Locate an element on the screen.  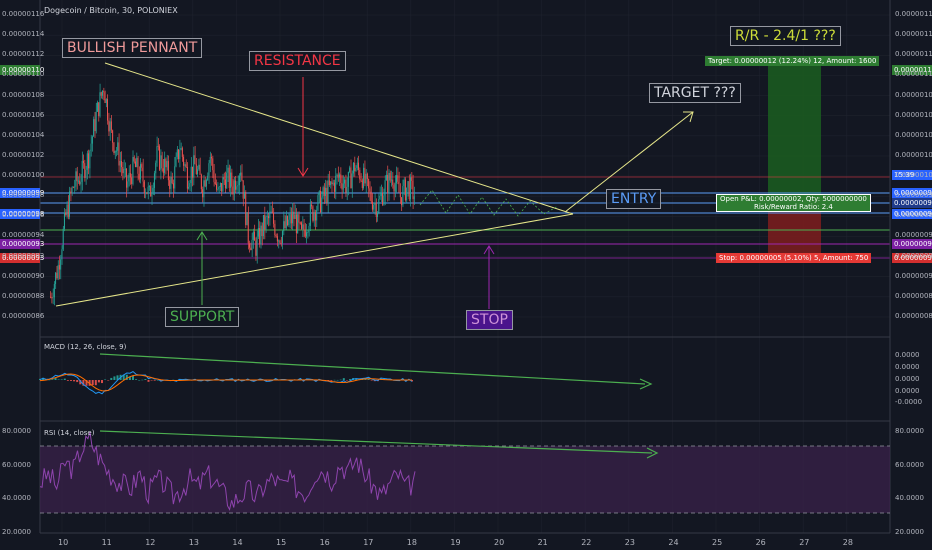
stop-label: STOP is located at coordinates (489, 320).